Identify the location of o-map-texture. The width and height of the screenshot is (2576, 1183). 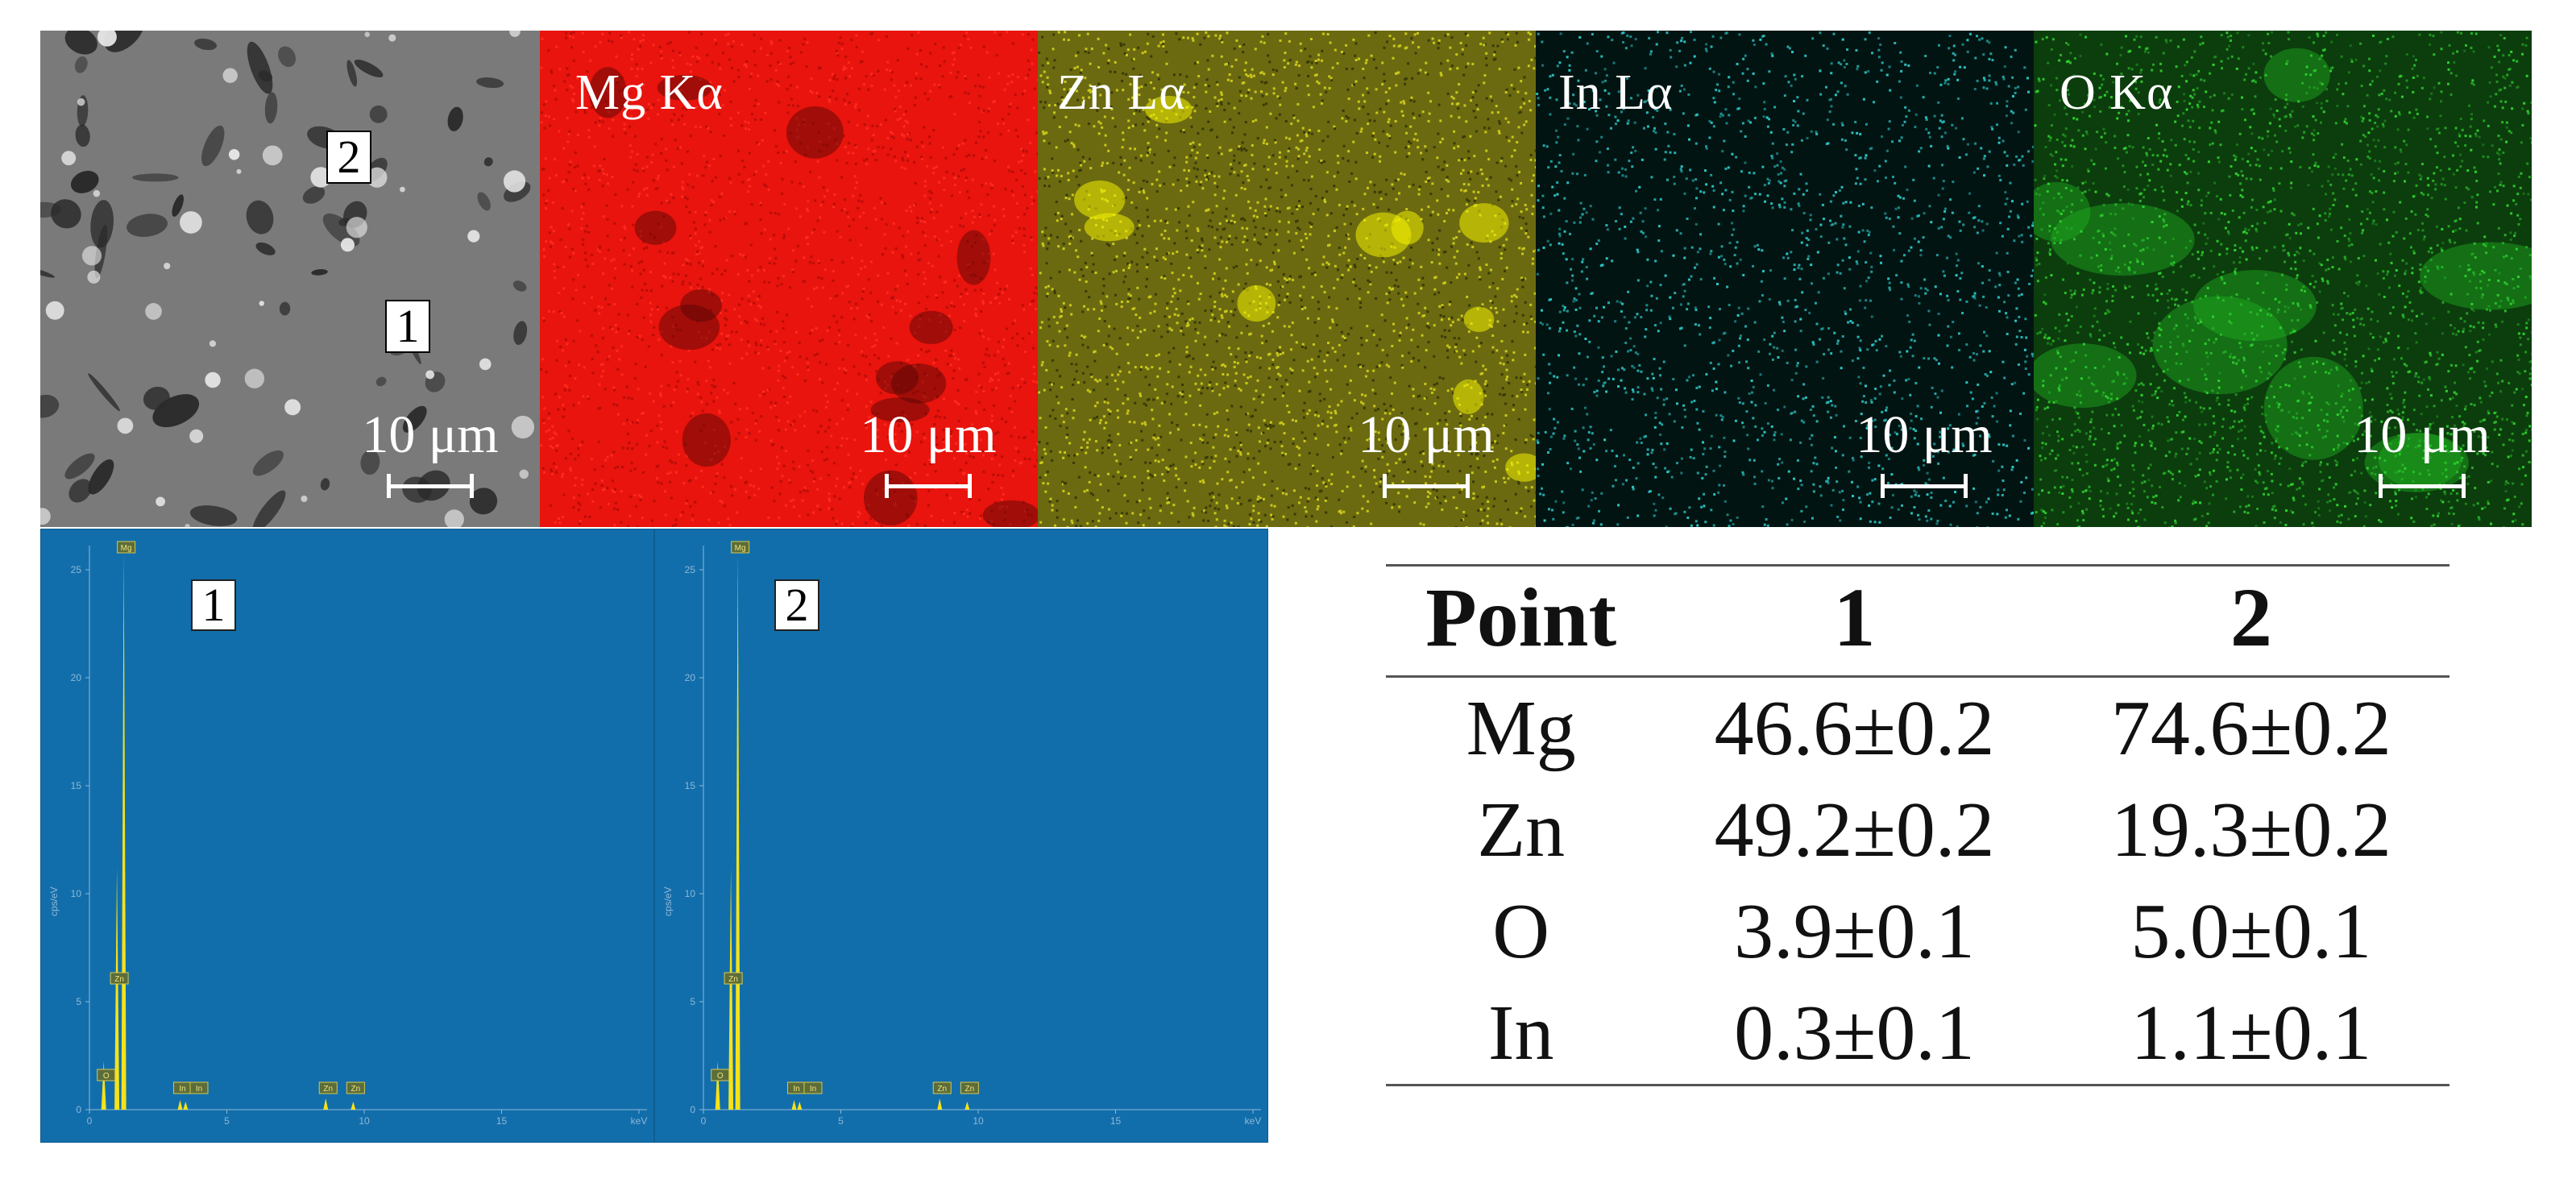
(2283, 279).